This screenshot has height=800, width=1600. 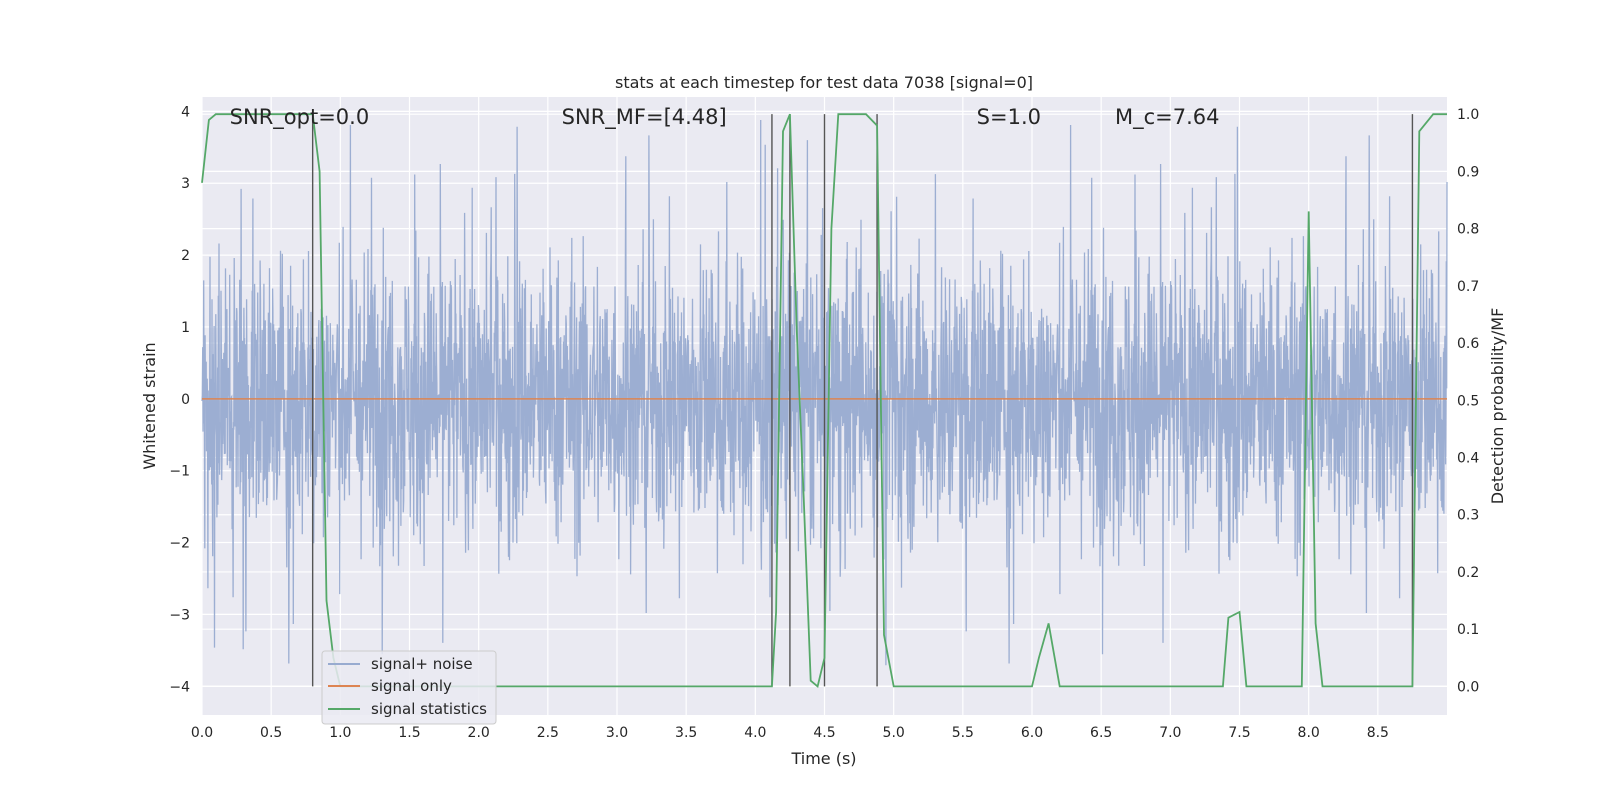 I want to click on x-tick-label-7: 3.5, so click(x=686, y=733).